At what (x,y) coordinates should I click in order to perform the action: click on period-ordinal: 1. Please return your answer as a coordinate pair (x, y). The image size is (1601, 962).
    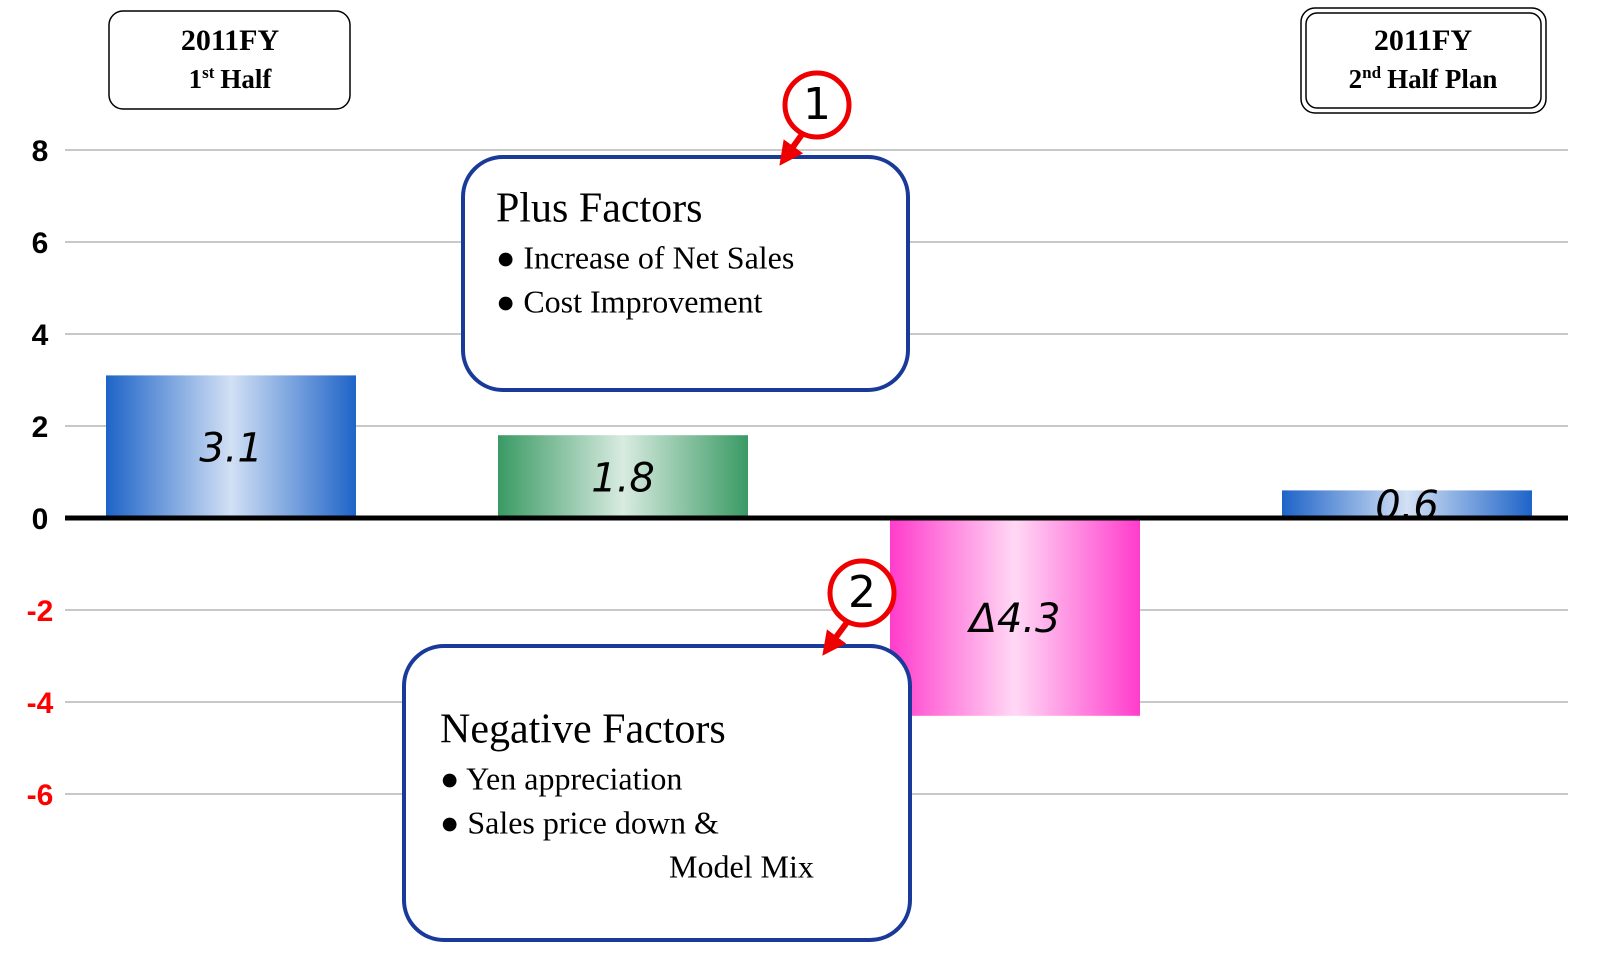
    Looking at the image, I should click on (196, 79).